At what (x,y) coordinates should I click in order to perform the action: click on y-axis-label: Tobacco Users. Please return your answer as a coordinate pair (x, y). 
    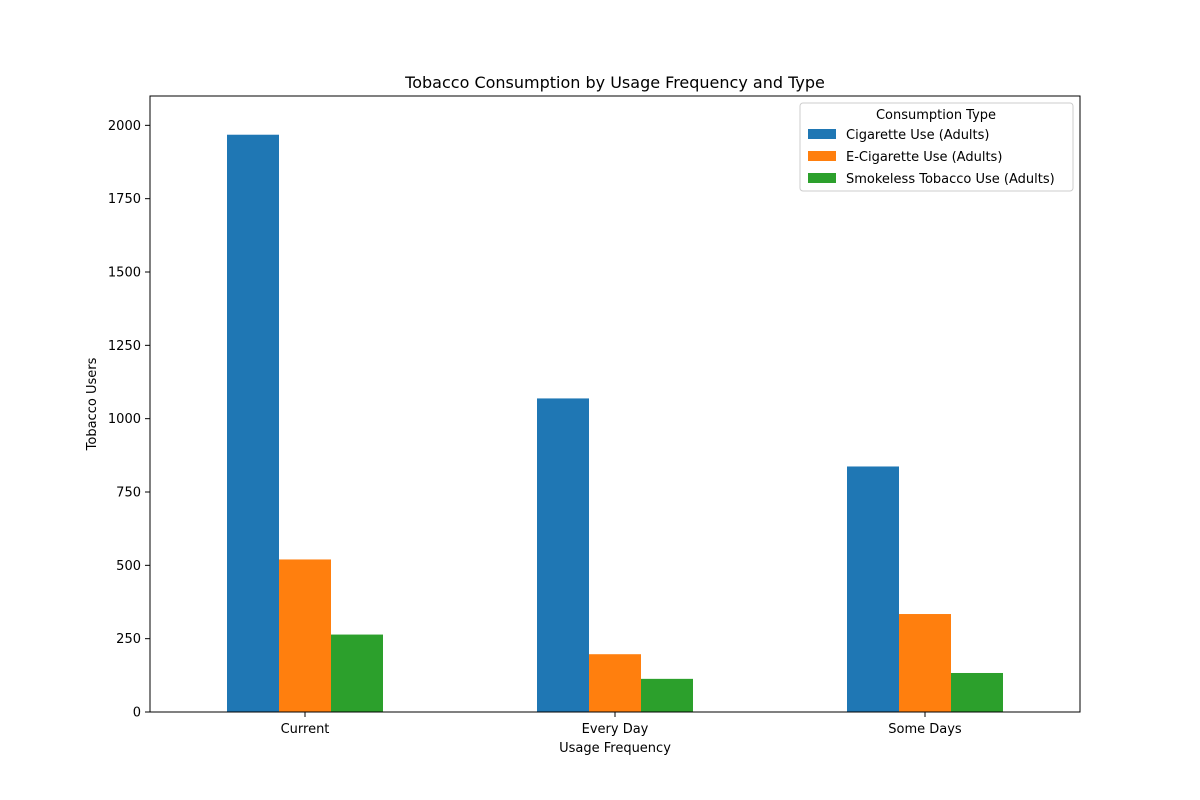
    Looking at the image, I should click on (92, 404).